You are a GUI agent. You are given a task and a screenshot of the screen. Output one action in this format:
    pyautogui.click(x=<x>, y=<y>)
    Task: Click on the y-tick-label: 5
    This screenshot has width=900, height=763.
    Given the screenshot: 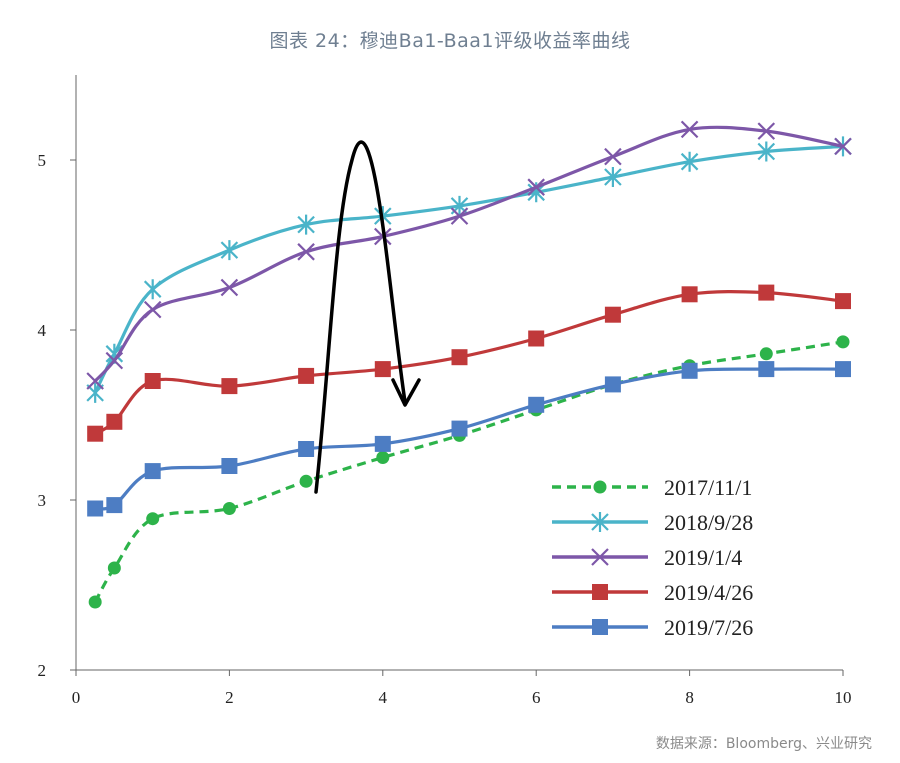 What is the action you would take?
    pyautogui.click(x=42, y=160)
    